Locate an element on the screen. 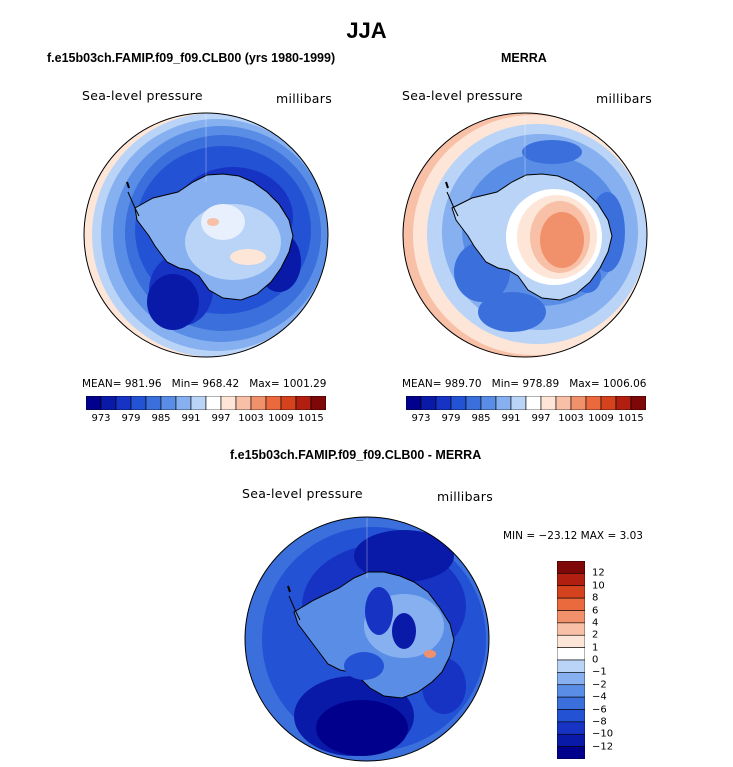  colorbar-tick-label: −1 is located at coordinates (599, 672).